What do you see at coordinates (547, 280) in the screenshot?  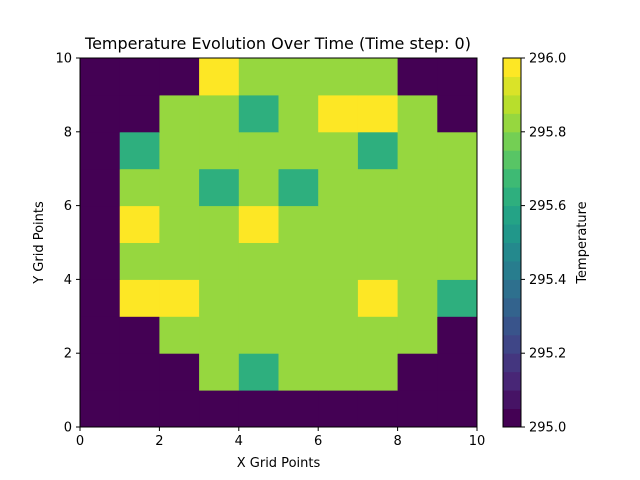 I see `colorbar-tick-label: 295.4` at bounding box center [547, 280].